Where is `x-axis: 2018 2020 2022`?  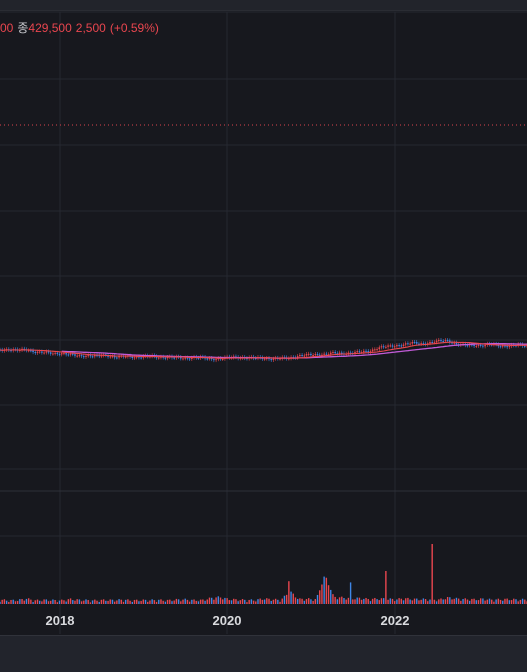
x-axis: 2018 2020 2022 is located at coordinates (228, 620).